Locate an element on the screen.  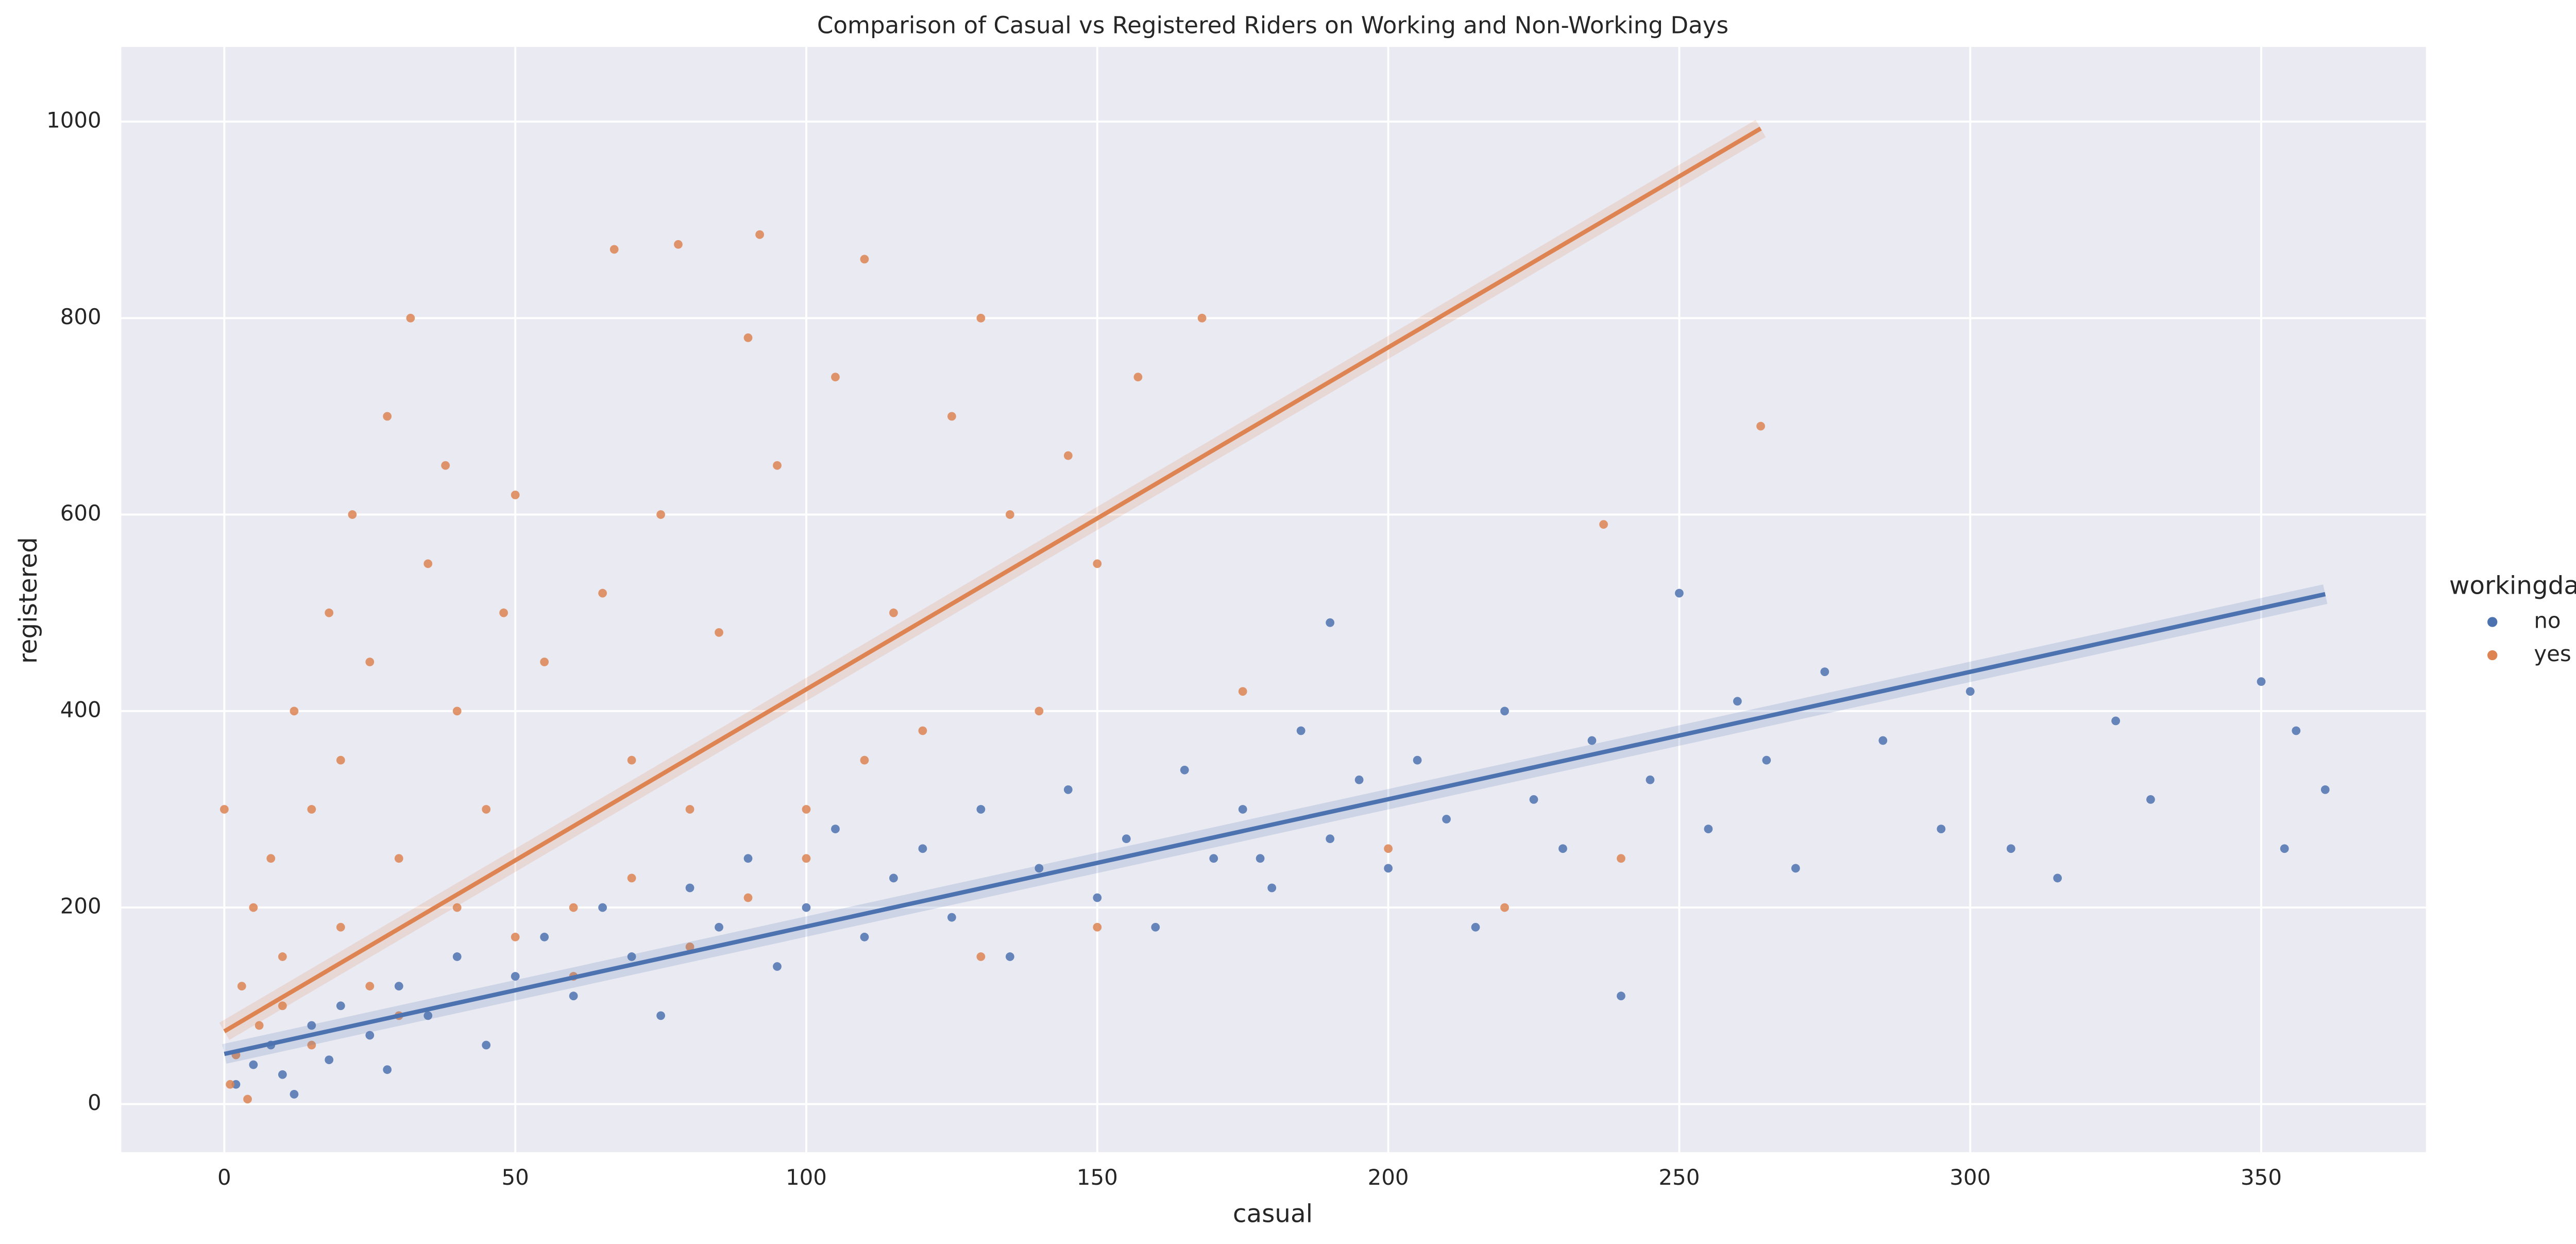
x-tick-label: 350 is located at coordinates (2261, 1177).